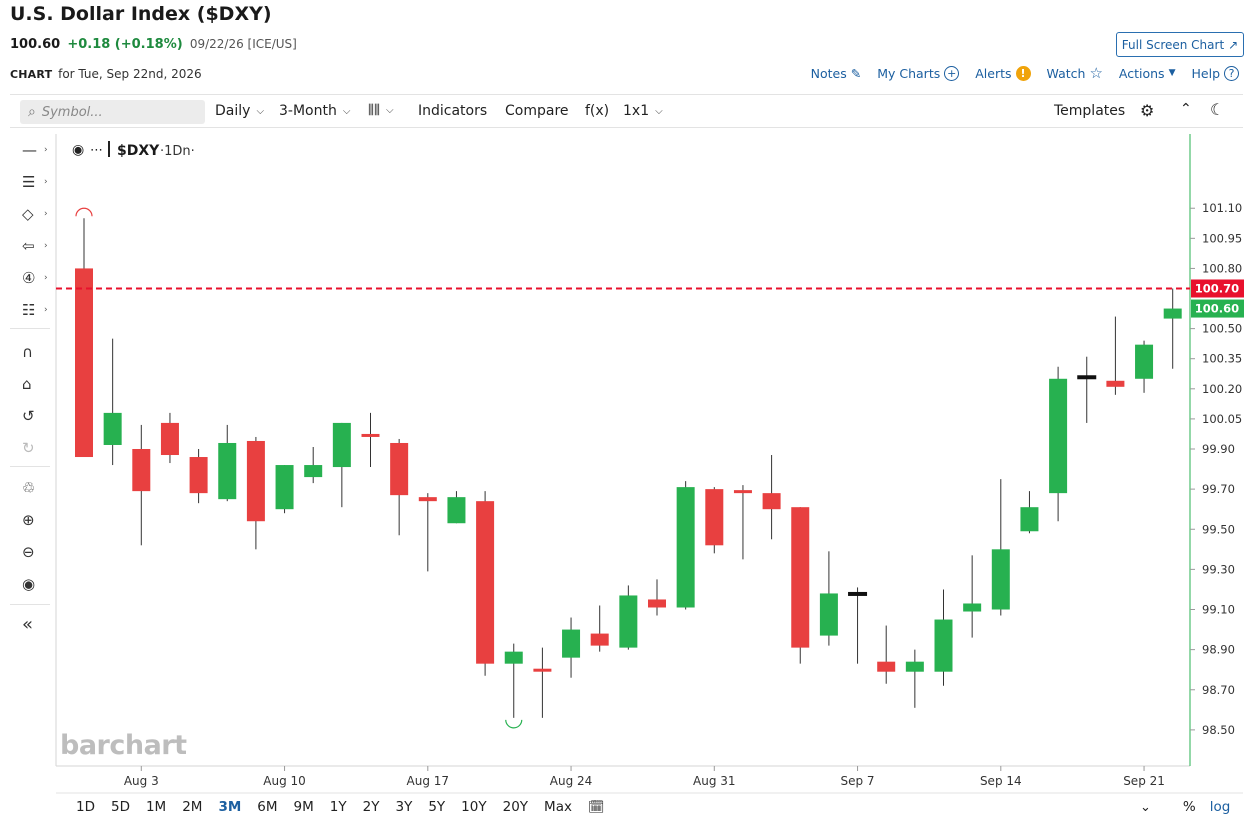 Image resolution: width=1255 pixels, height=824 pixels. I want to click on layout-label: 1x1, so click(636, 111).